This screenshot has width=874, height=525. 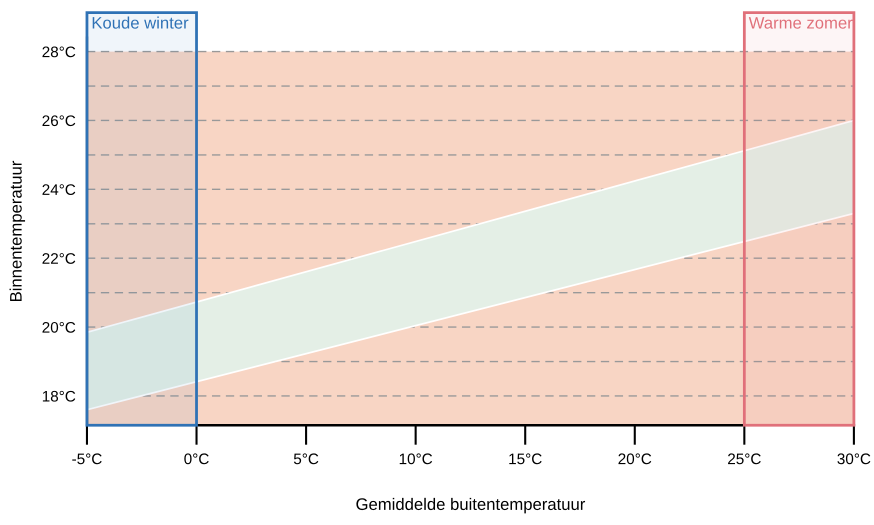 I want to click on x-tick-label: -5°C, so click(x=87, y=458).